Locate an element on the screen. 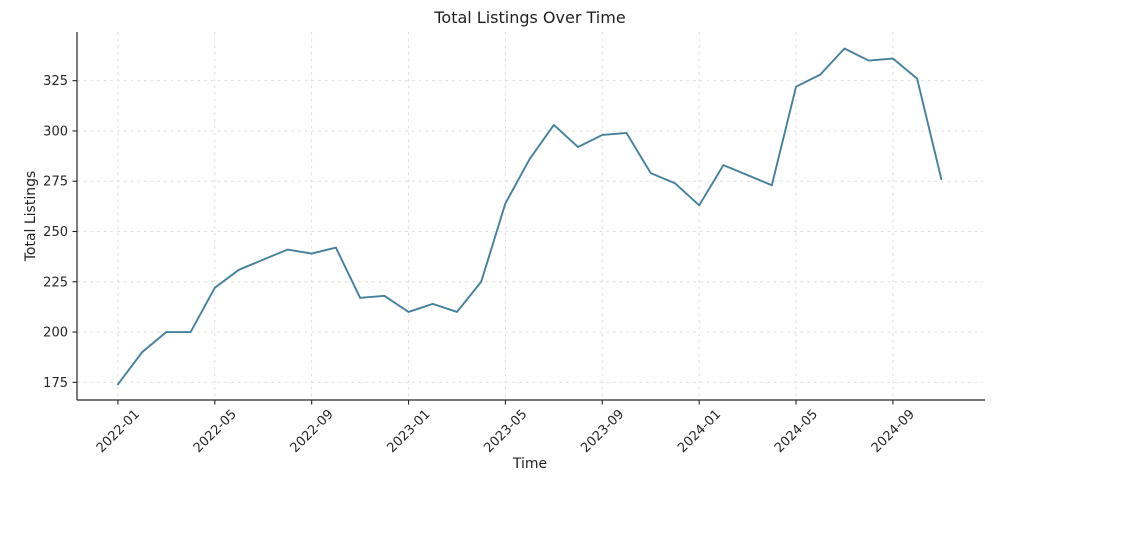  svg-text: 325 is located at coordinates (55, 81).